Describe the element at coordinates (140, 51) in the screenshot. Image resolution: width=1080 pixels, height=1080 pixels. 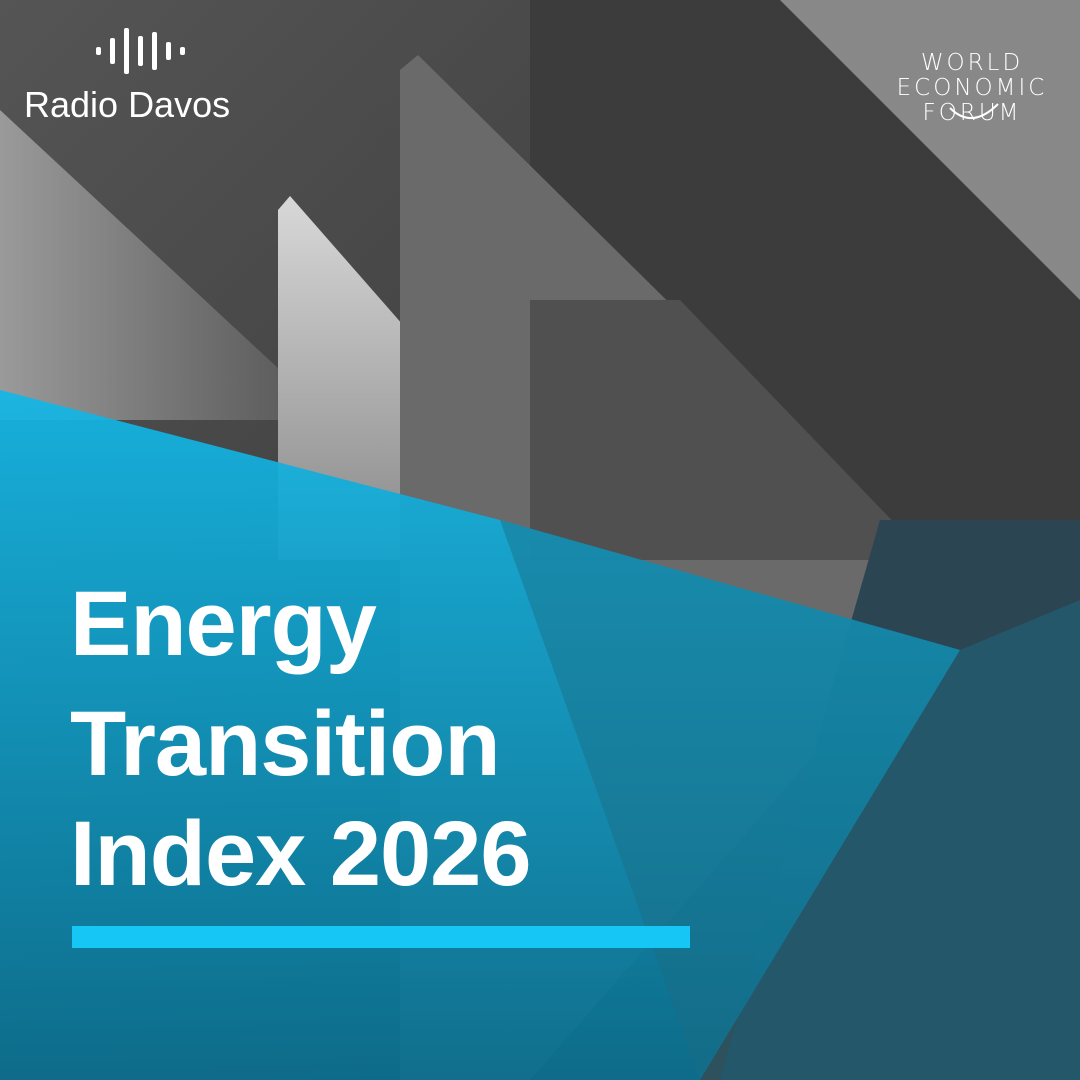
I see `logo-icon` at that location.